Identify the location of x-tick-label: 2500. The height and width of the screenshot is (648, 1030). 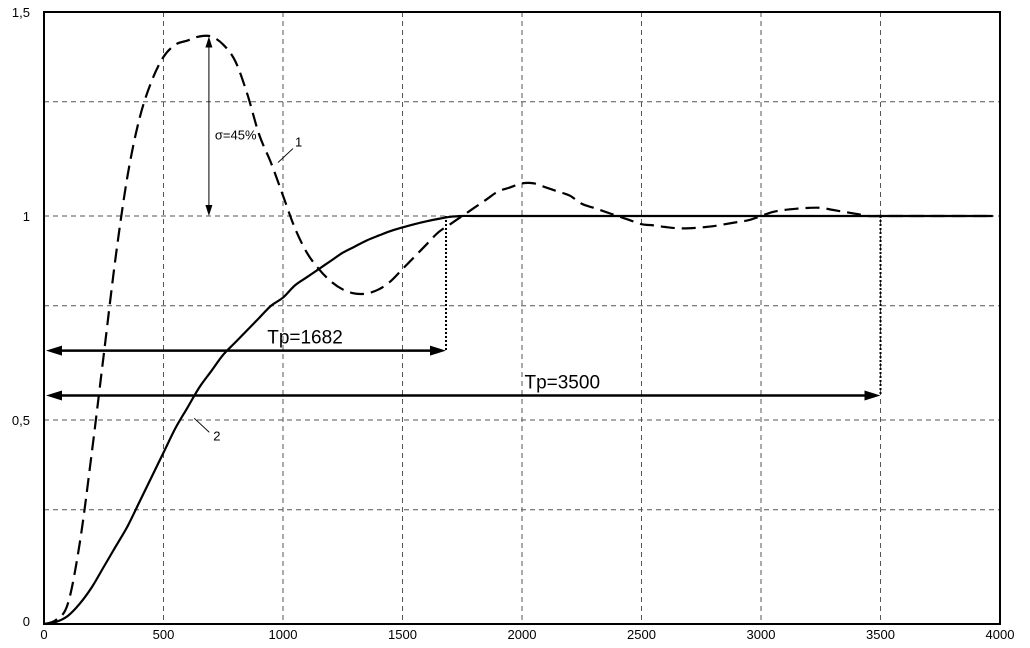
(641, 634).